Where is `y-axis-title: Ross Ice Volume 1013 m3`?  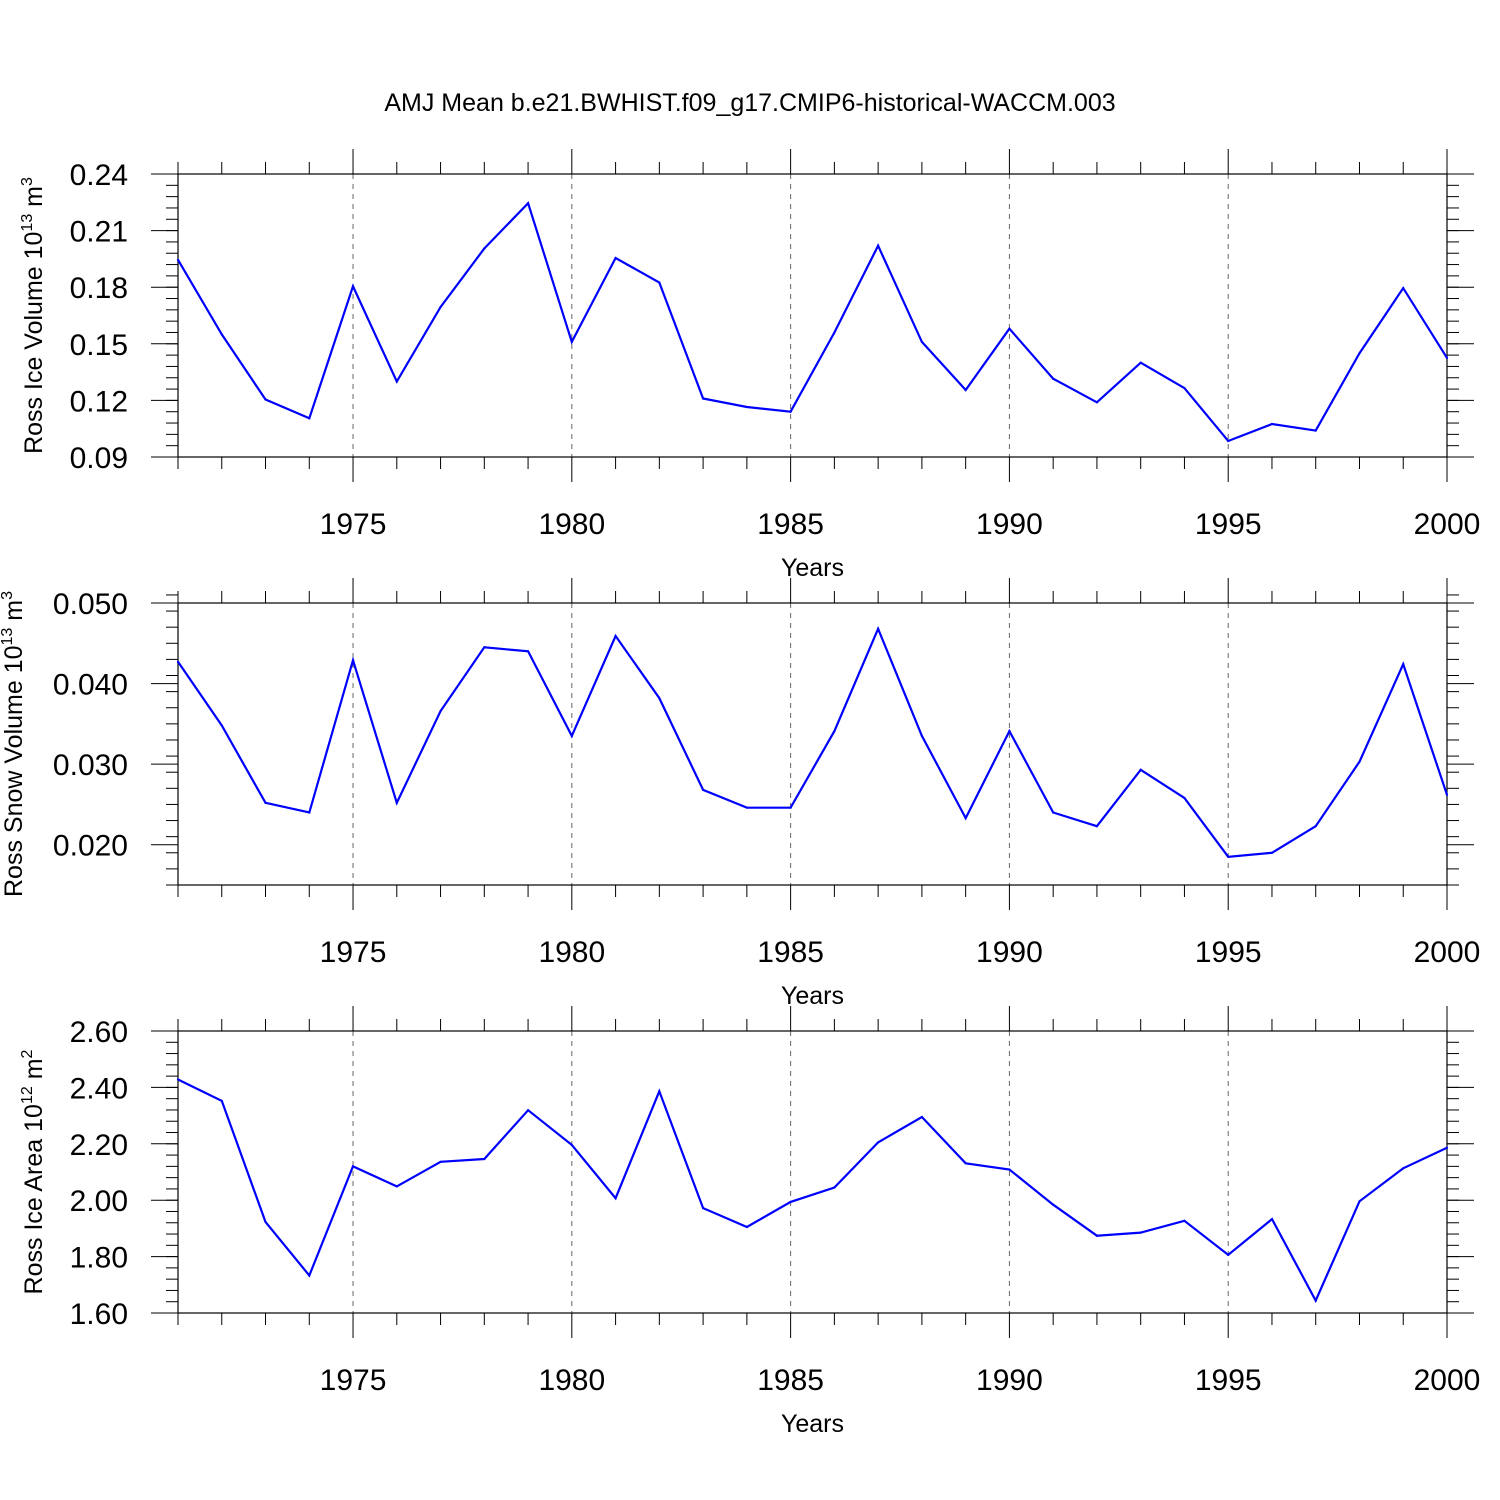
y-axis-title: Ross Ice Volume 1013 m3 is located at coordinates (33, 315).